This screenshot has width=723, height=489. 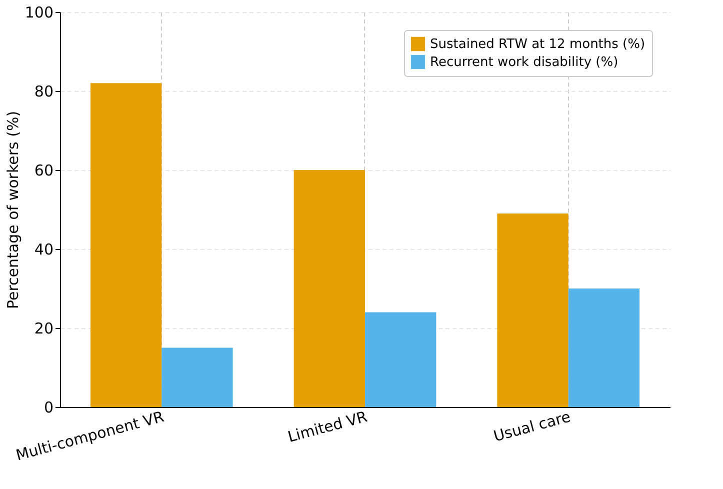 What do you see at coordinates (13, 210) in the screenshot?
I see `y-axis-title: Percentage of workers (%)` at bounding box center [13, 210].